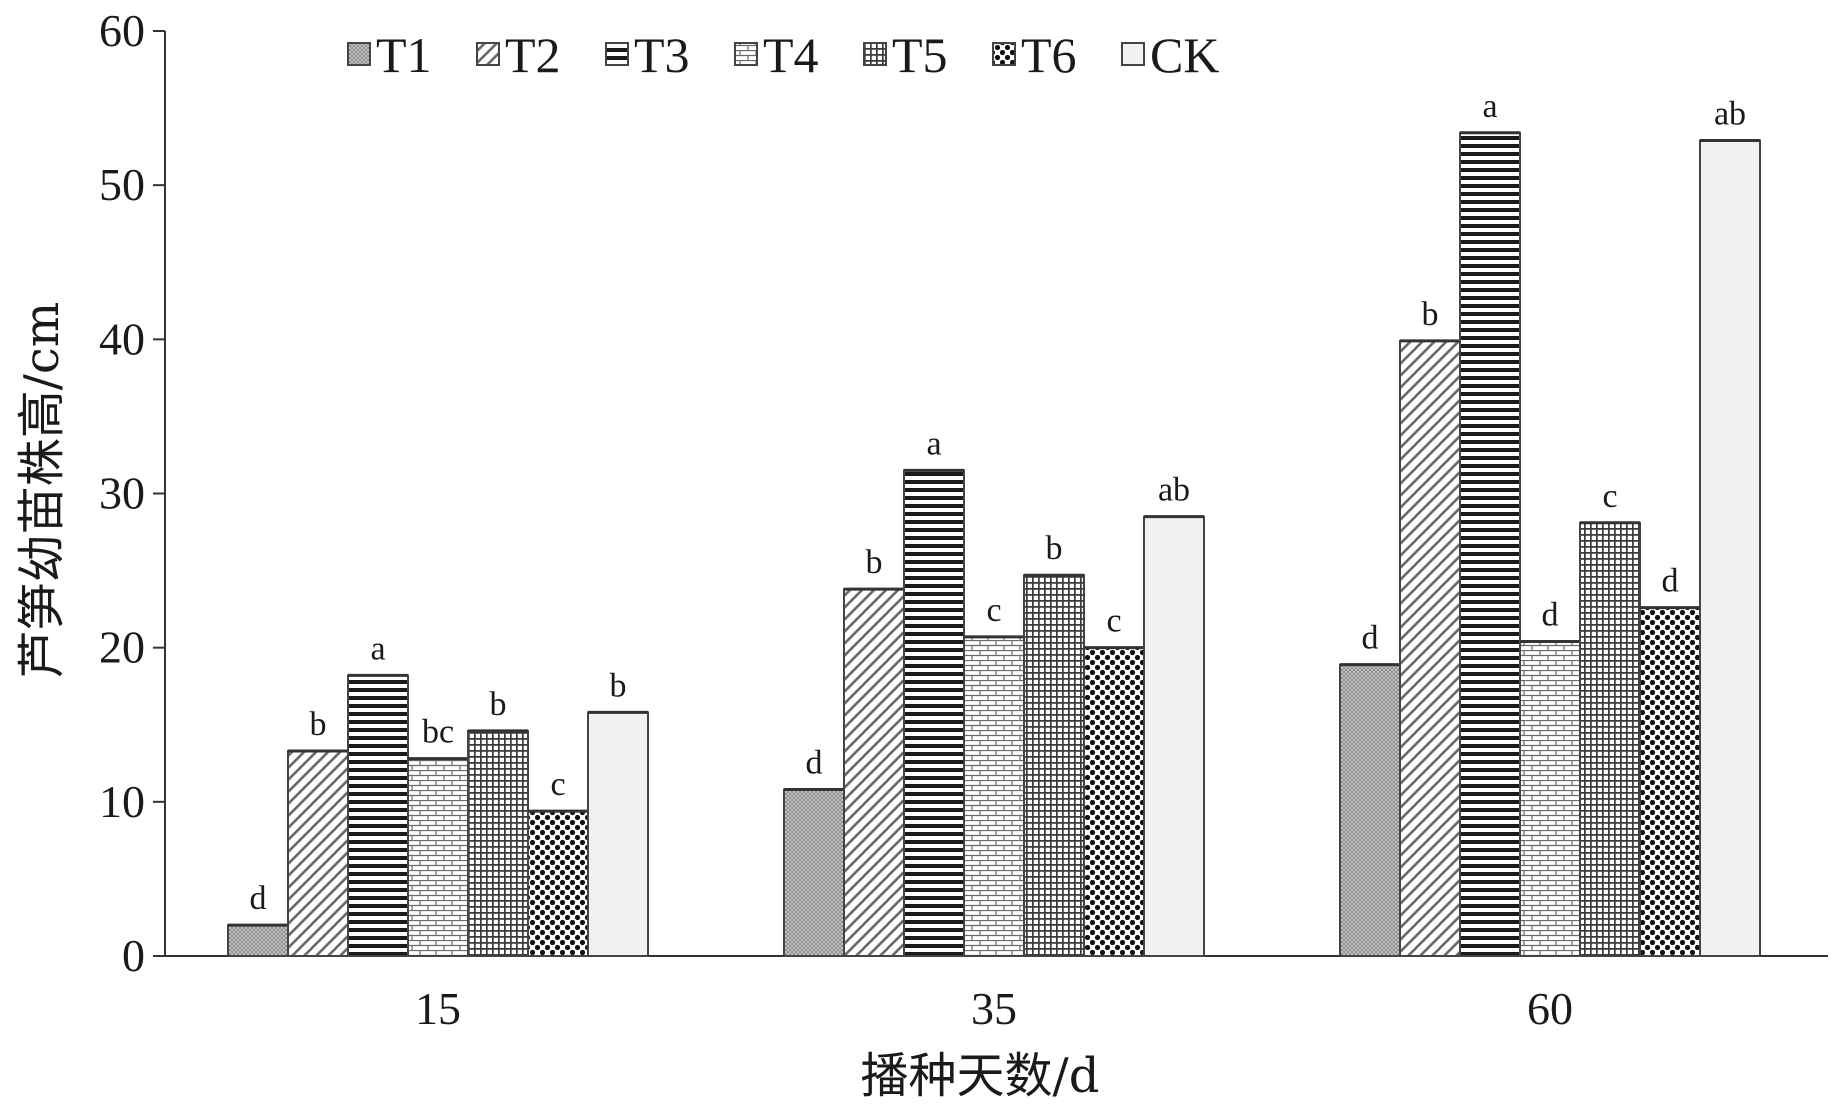 This screenshot has width=1838, height=1107. Describe the element at coordinates (122, 801) in the screenshot. I see `y-tick-label: 10` at that location.